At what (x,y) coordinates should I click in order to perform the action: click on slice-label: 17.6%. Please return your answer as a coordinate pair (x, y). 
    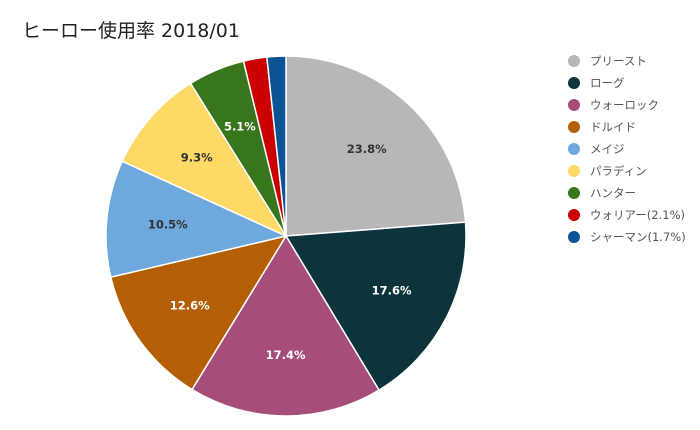
    Looking at the image, I should click on (392, 290).